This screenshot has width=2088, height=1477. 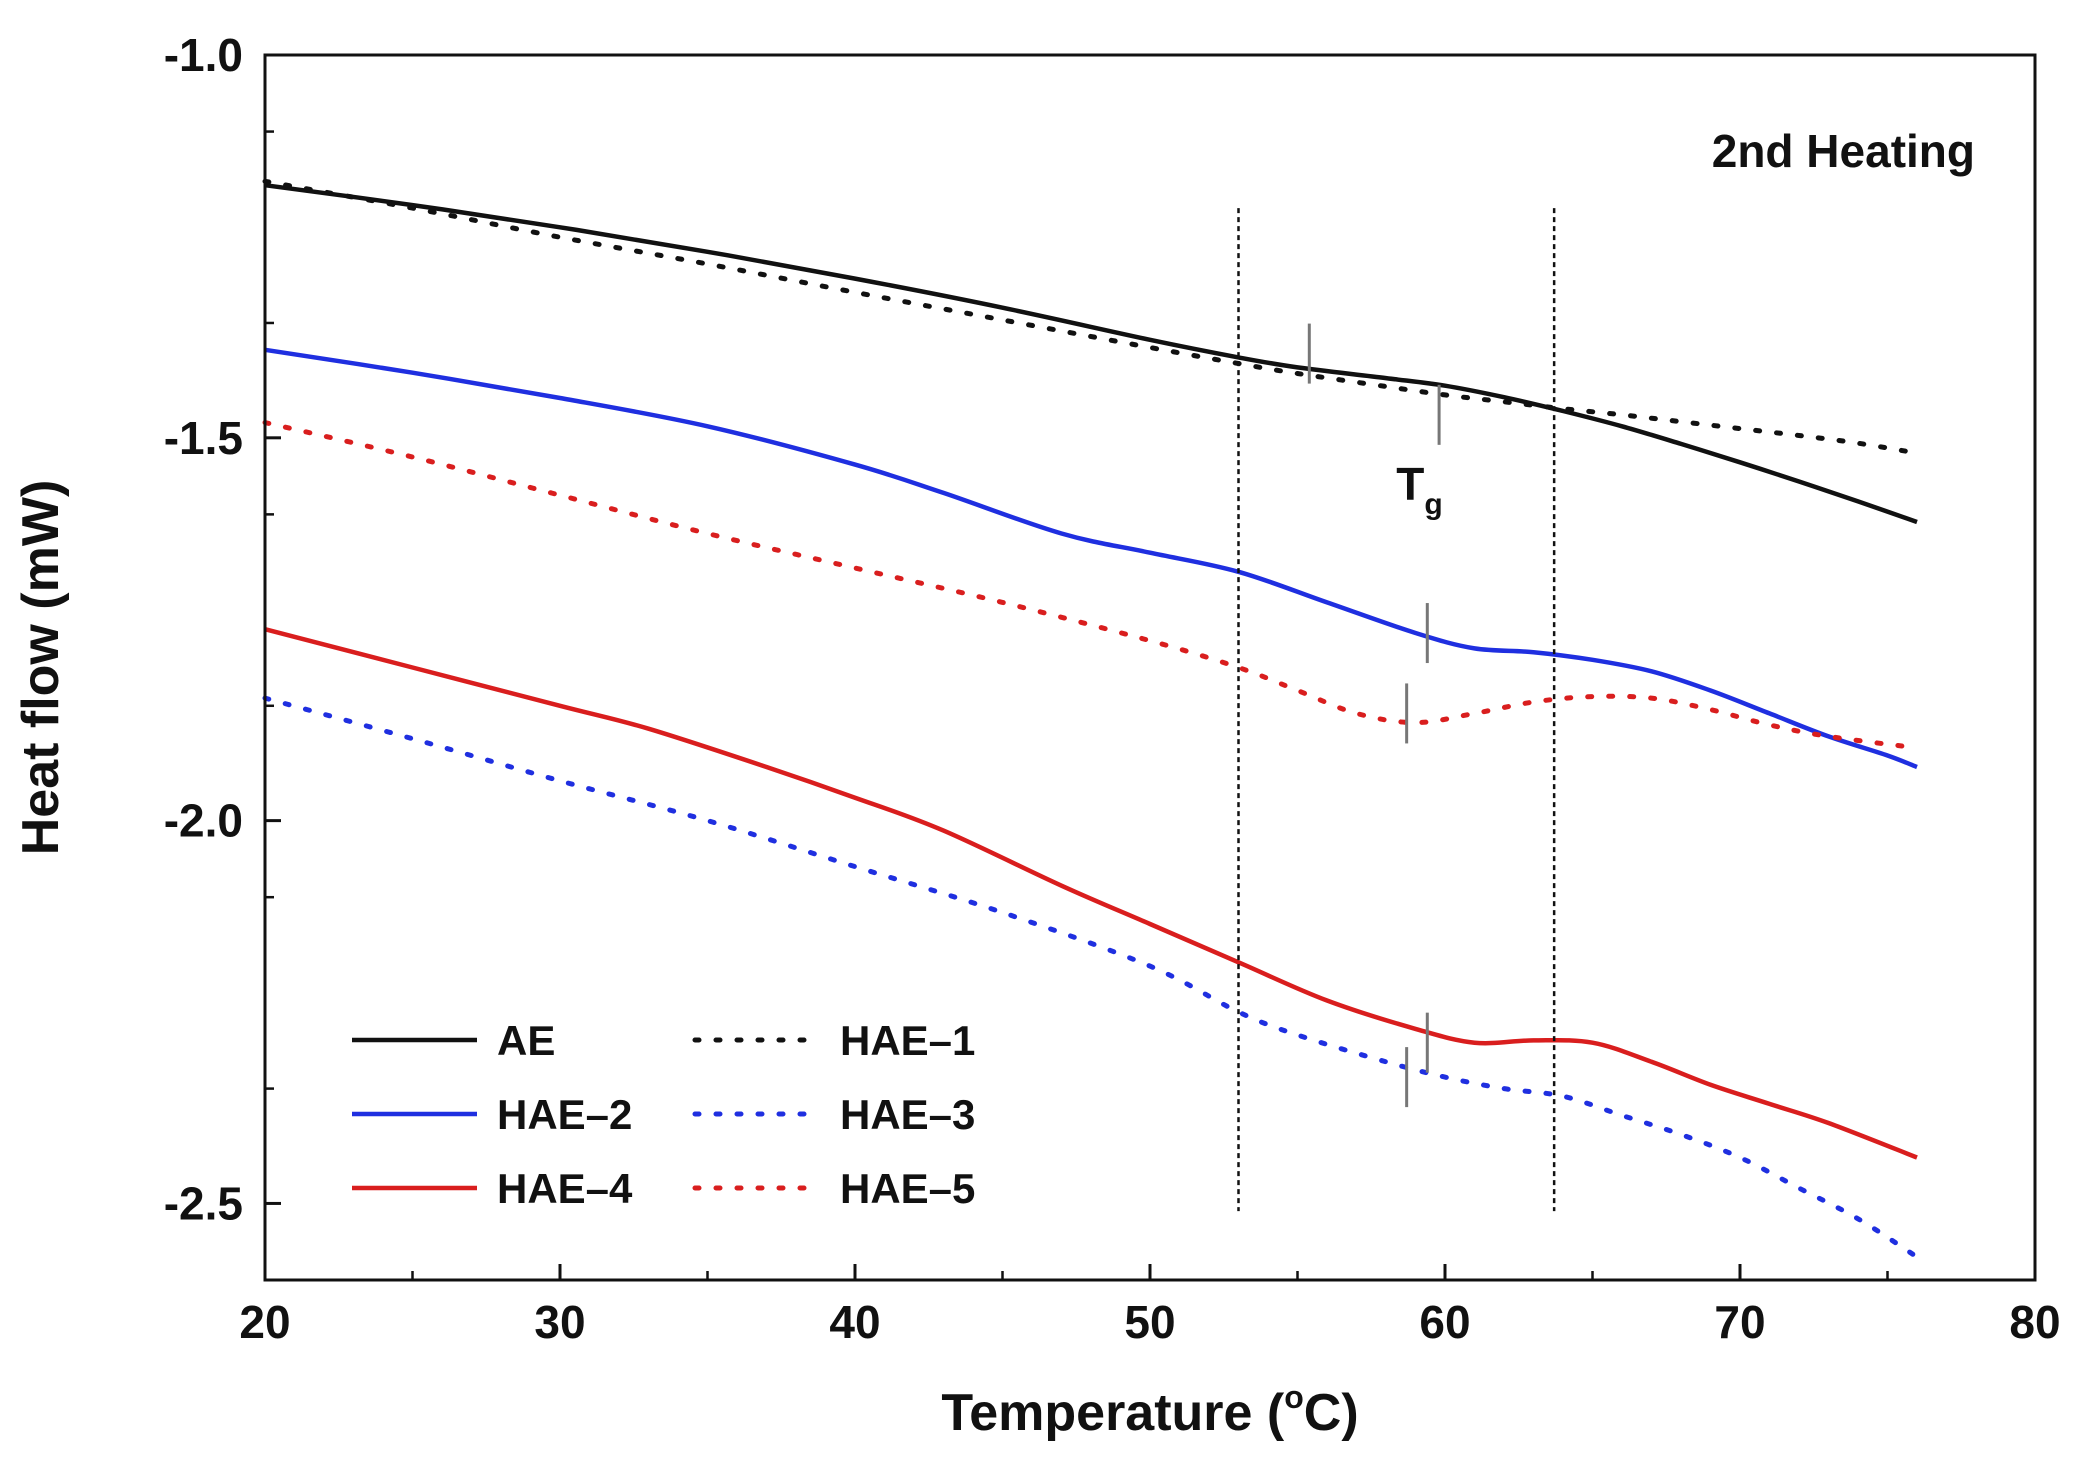 I want to click on y-tick-label: -2.5, so click(x=203, y=1203).